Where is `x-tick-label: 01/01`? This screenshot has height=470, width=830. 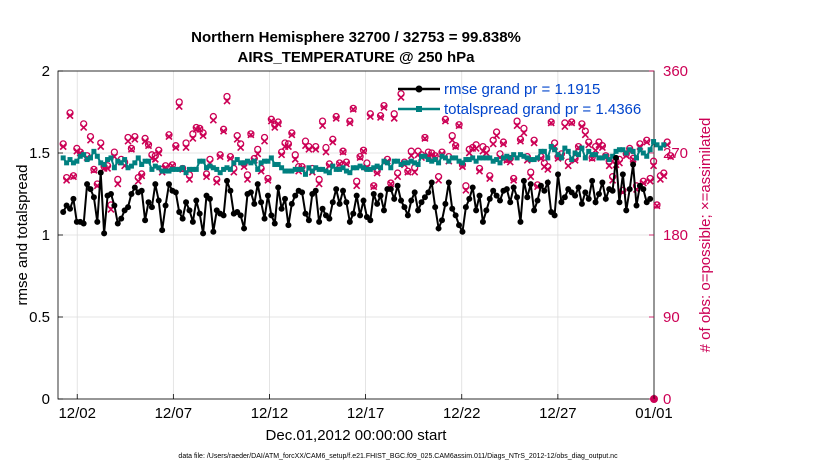 x-tick-label: 01/01 is located at coordinates (654, 413).